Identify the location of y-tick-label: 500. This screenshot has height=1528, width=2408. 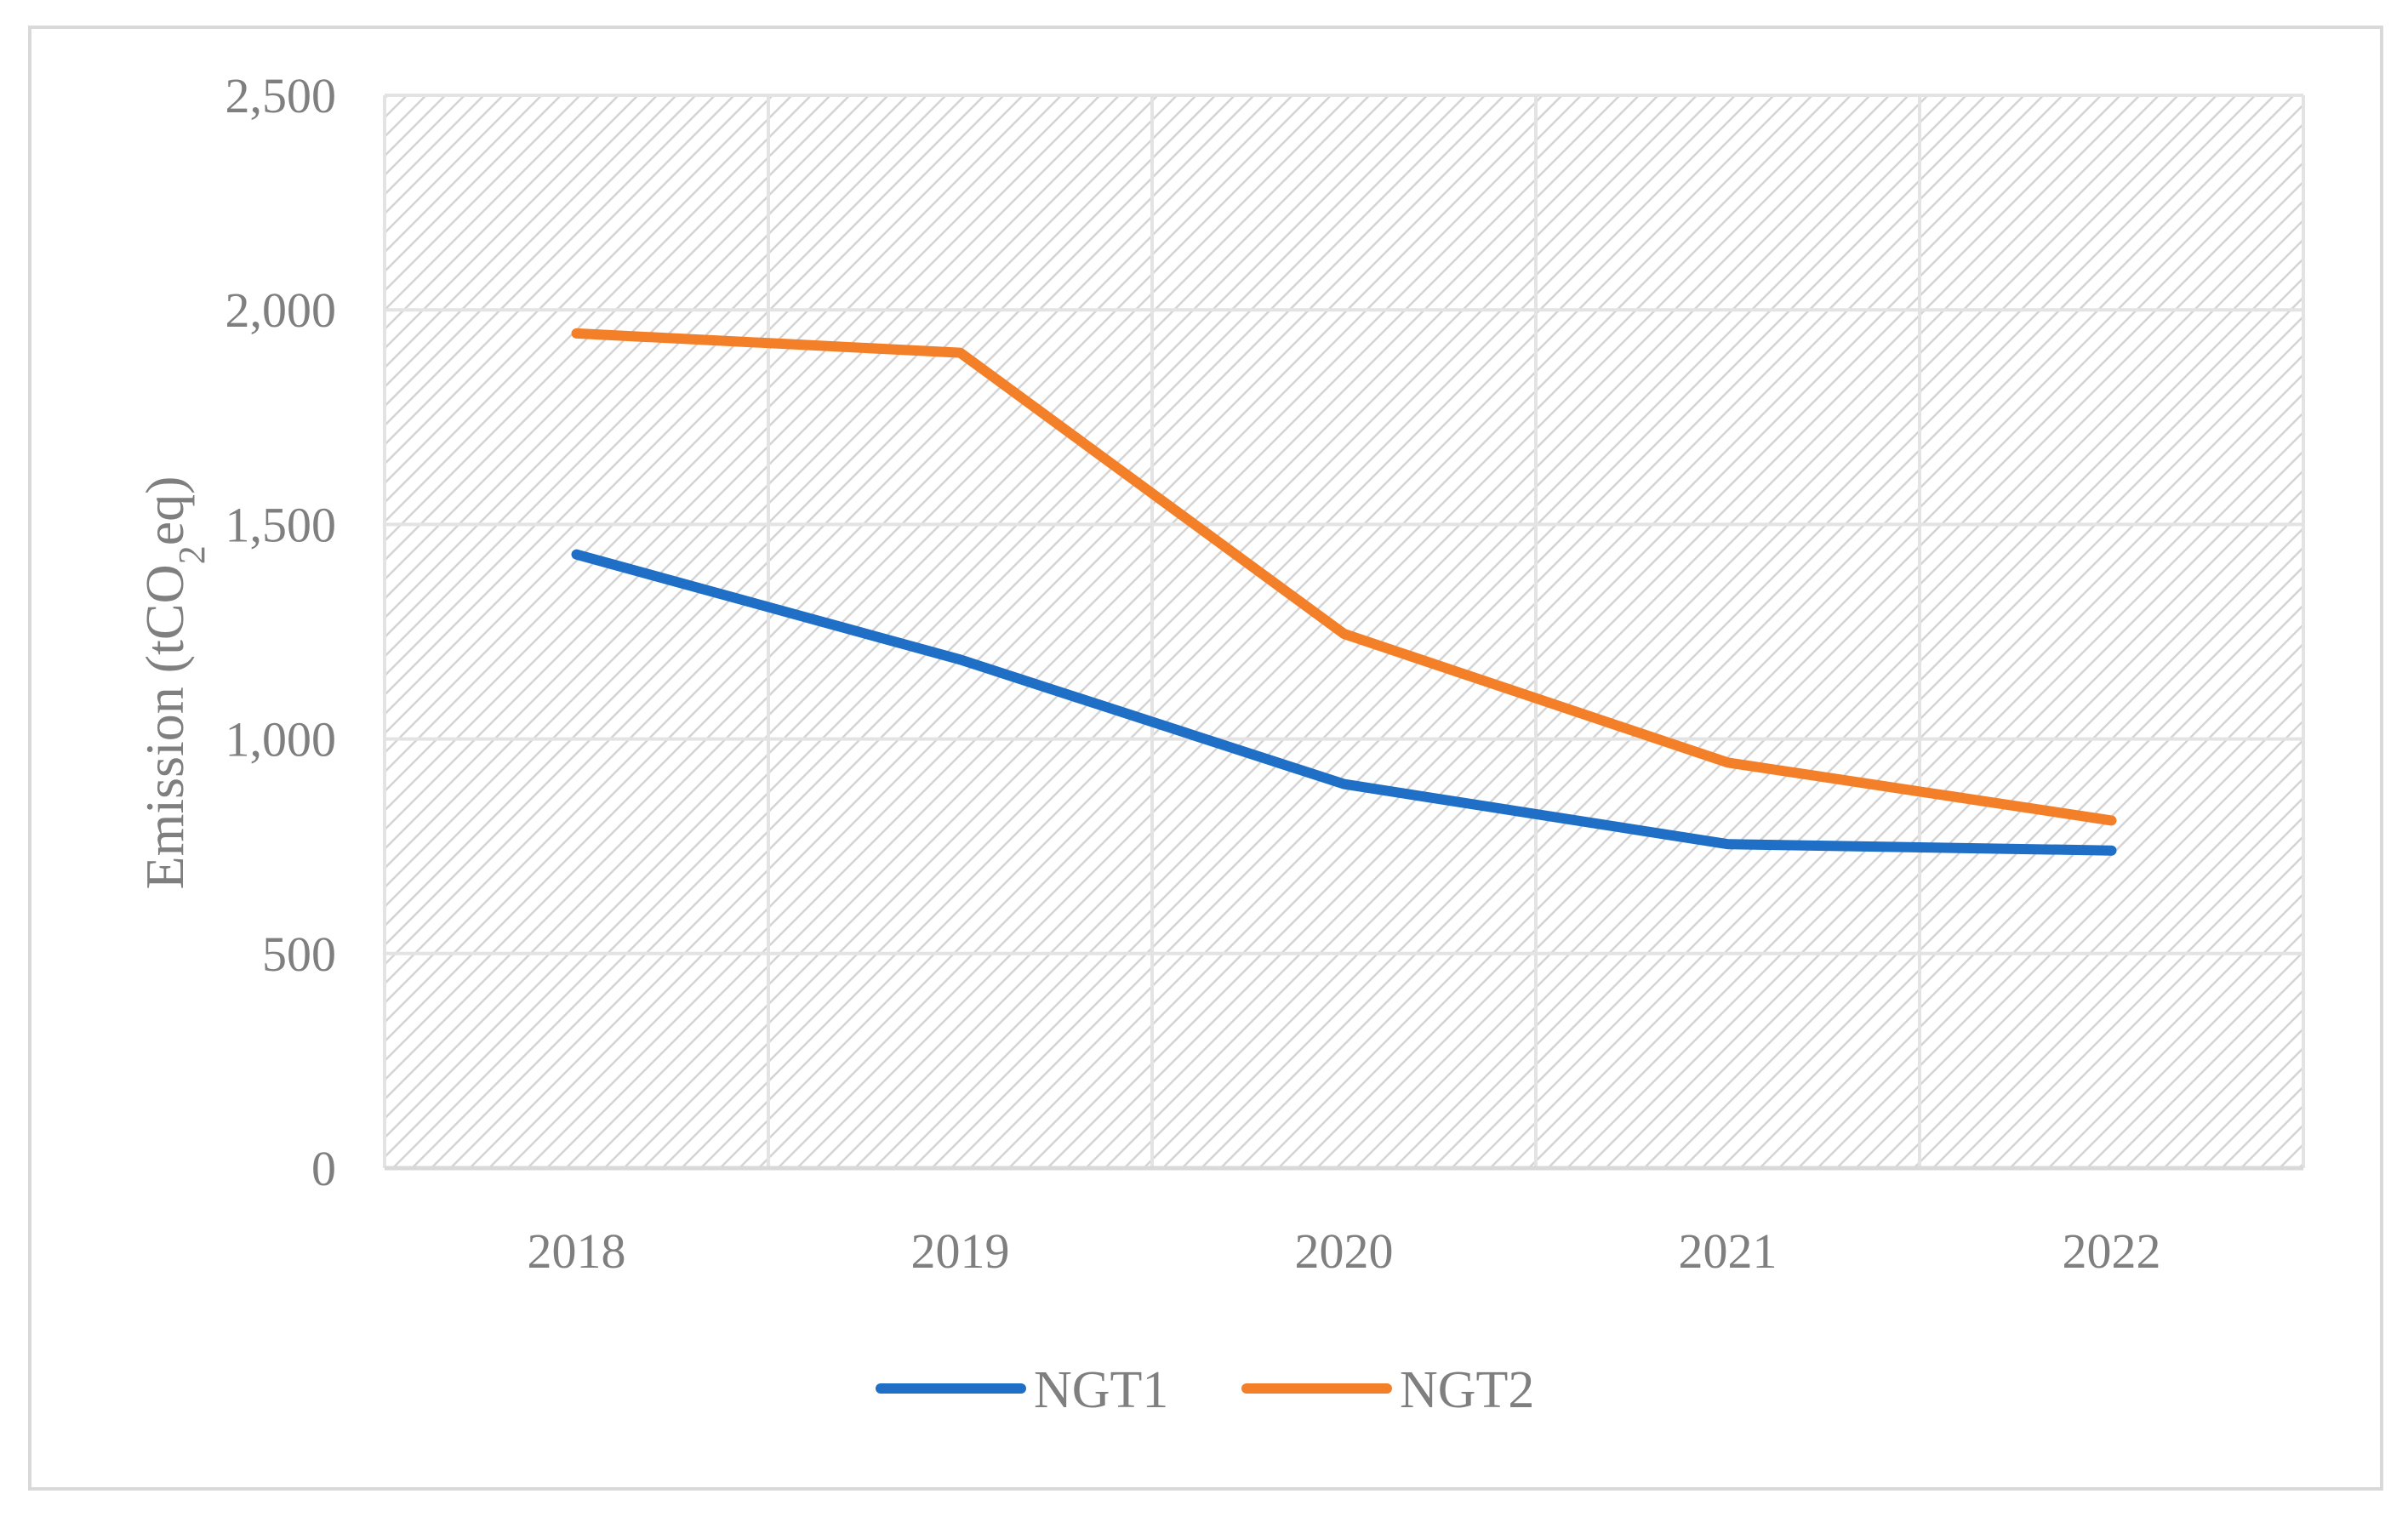
(299, 954).